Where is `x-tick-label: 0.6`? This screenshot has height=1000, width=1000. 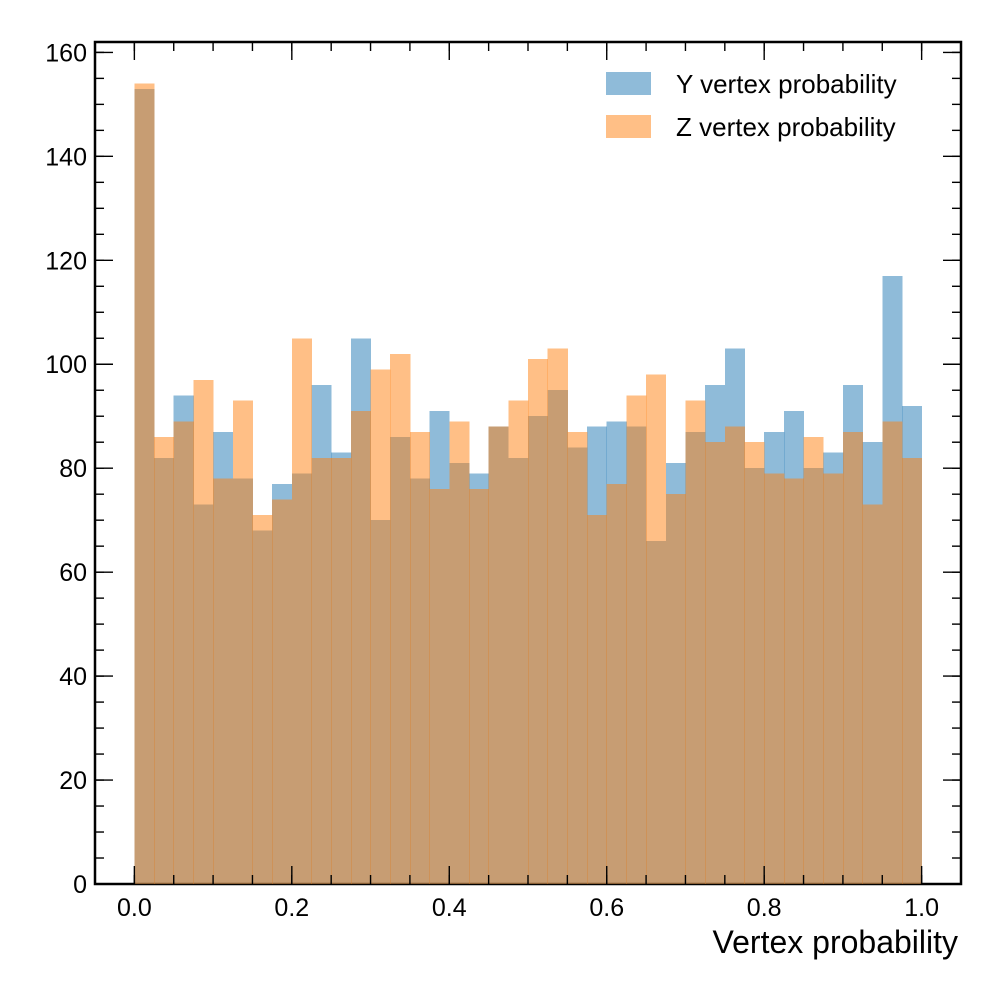 x-tick-label: 0.6 is located at coordinates (606, 908).